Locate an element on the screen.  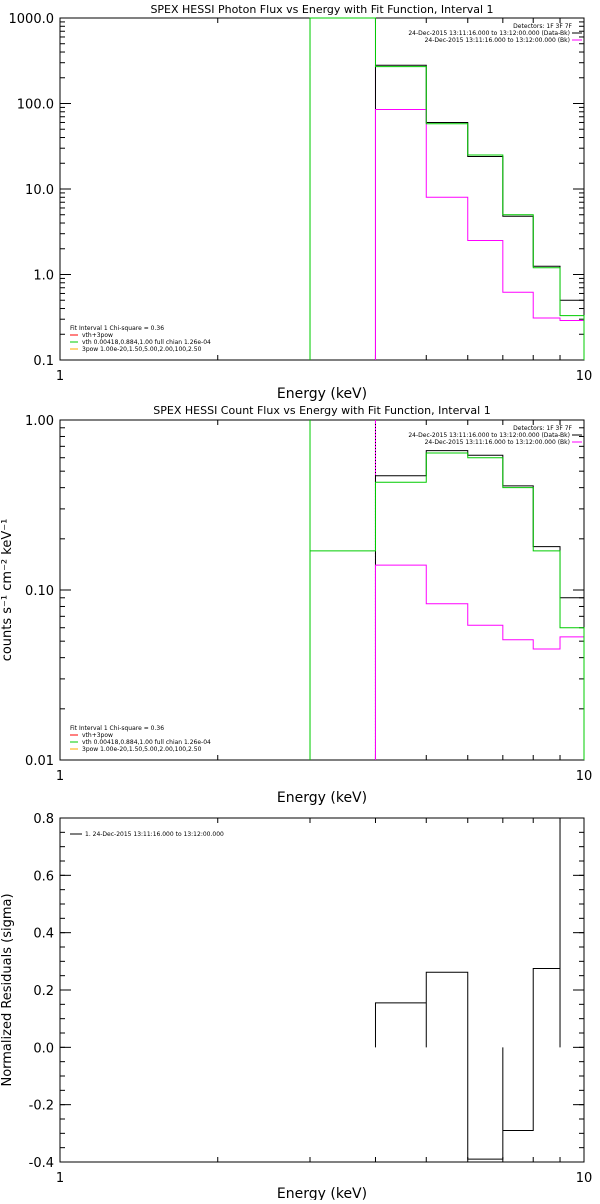
y-tick-label: -0.4 is located at coordinates (41, 1163).